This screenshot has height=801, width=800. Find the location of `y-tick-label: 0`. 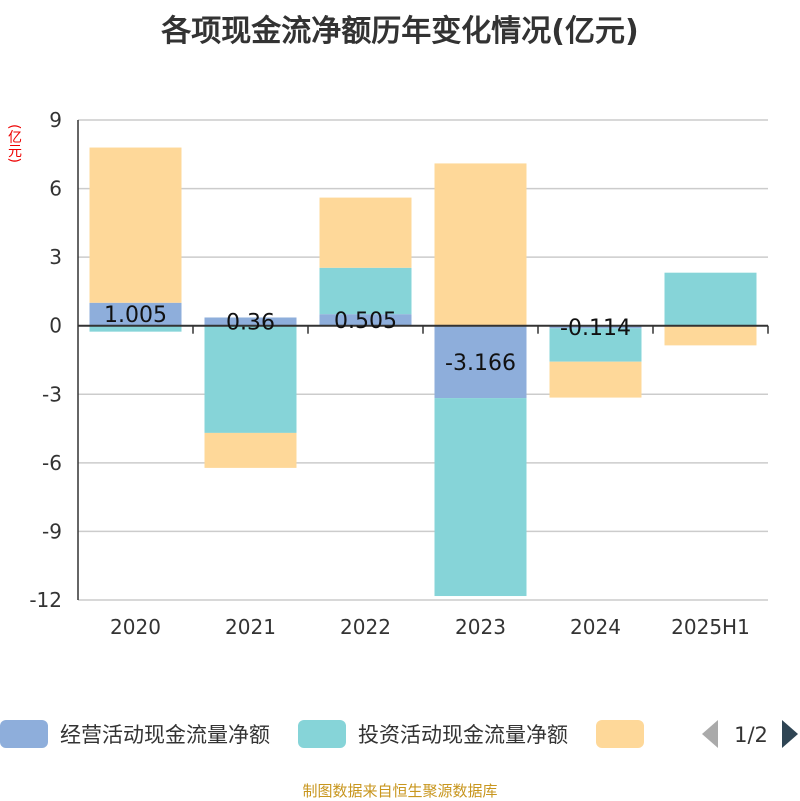

y-tick-label: 0 is located at coordinates (55, 326).